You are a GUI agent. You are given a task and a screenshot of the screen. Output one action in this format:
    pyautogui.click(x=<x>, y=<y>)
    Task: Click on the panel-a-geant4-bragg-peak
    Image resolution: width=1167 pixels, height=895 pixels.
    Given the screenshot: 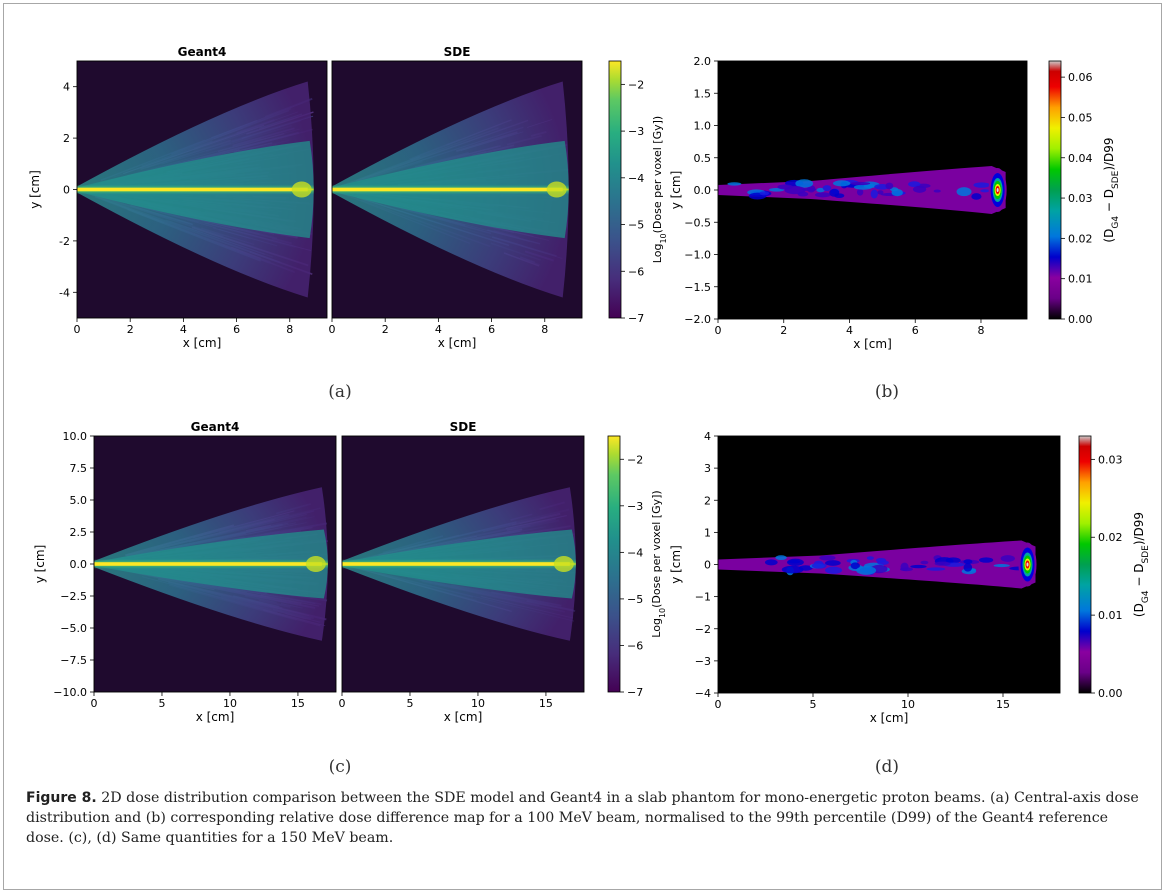 What is the action you would take?
    pyautogui.click(x=301, y=189)
    